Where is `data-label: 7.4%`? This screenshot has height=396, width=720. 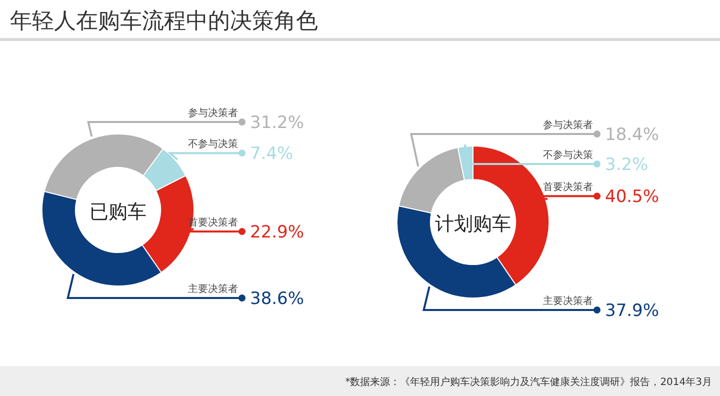 data-label: 7.4% is located at coordinates (272, 154).